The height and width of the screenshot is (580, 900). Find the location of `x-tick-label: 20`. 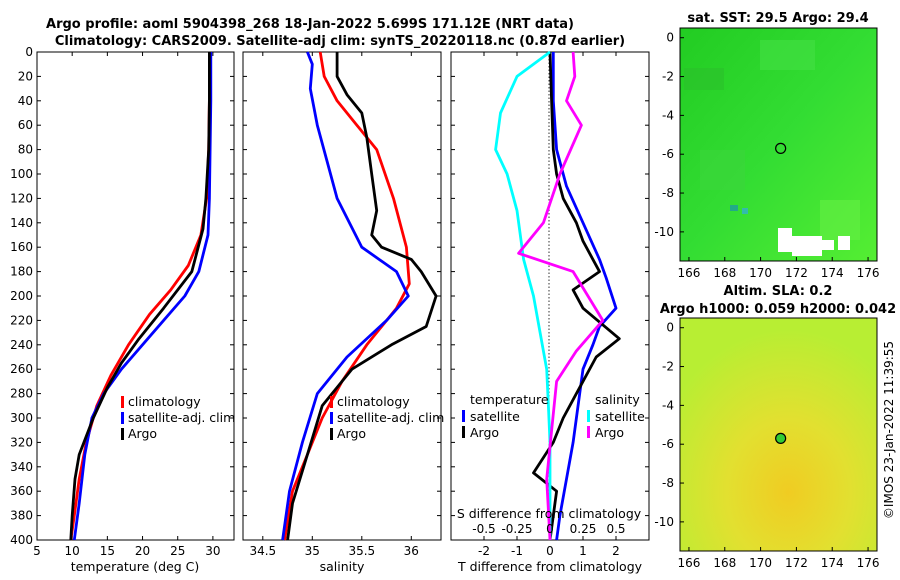

x-tick-label: 20 is located at coordinates (142, 551).